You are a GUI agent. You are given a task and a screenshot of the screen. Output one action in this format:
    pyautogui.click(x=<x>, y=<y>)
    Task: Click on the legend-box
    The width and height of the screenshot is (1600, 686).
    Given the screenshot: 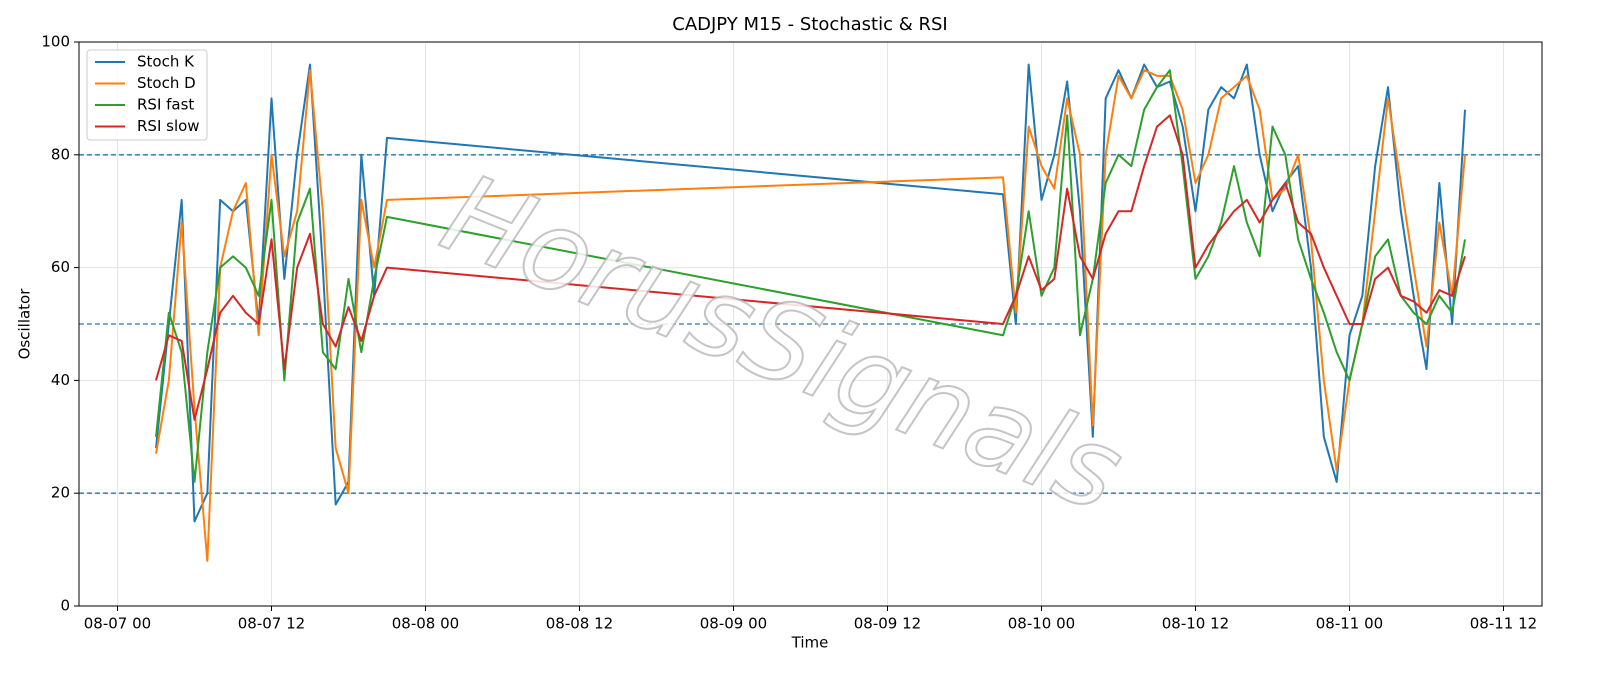 What is the action you would take?
    pyautogui.click(x=147, y=95)
    